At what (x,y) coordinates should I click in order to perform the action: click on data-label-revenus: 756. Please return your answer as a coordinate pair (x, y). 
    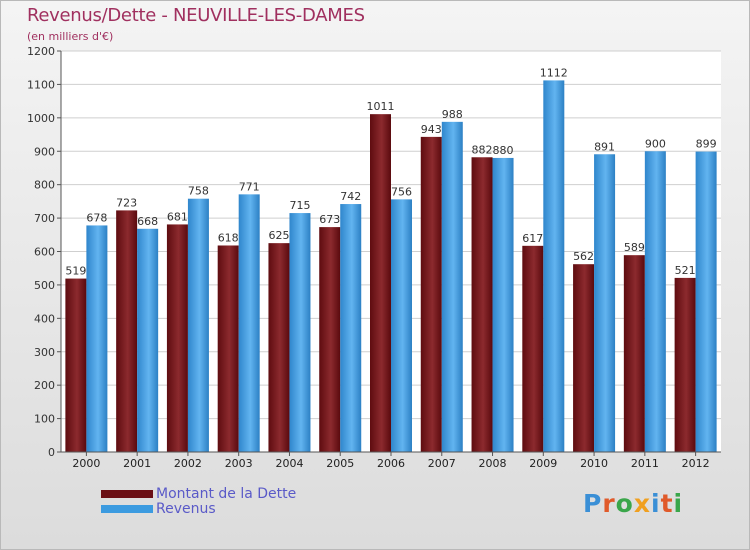
    Looking at the image, I should click on (401, 191).